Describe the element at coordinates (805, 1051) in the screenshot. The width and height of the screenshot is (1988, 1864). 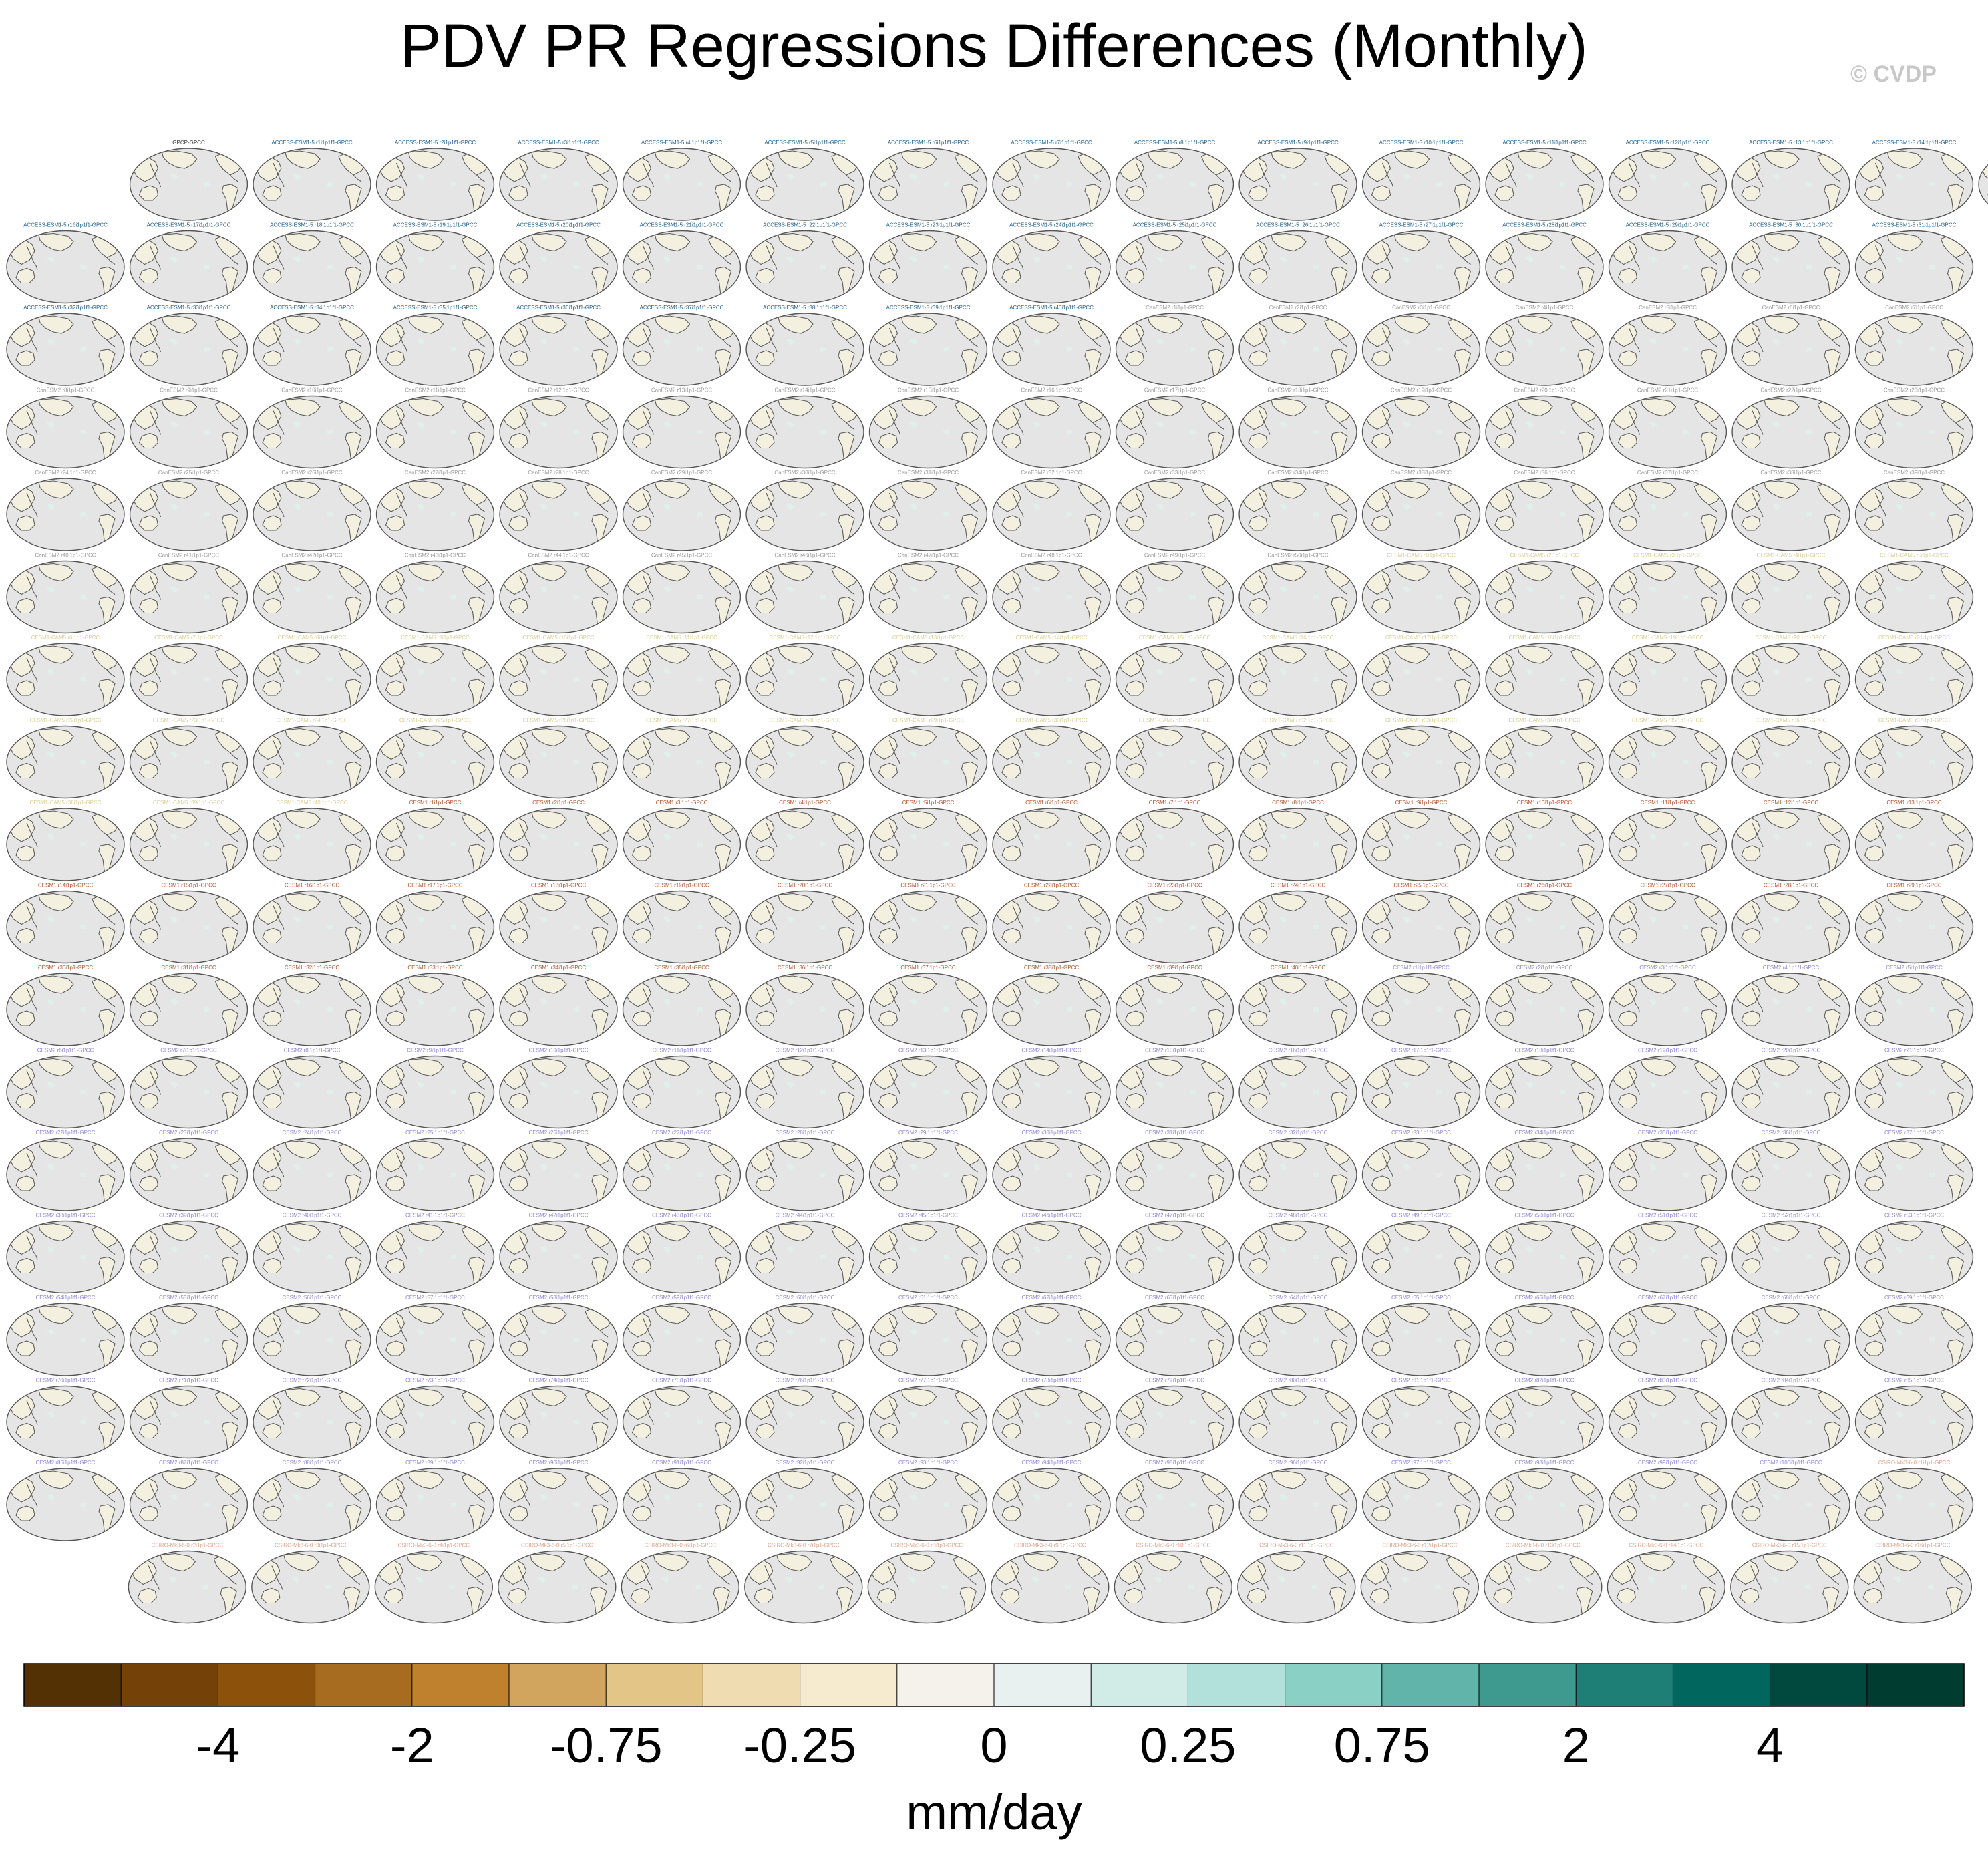
I see `panel-title: CESM2 r12i1p1f1-GPCC` at that location.